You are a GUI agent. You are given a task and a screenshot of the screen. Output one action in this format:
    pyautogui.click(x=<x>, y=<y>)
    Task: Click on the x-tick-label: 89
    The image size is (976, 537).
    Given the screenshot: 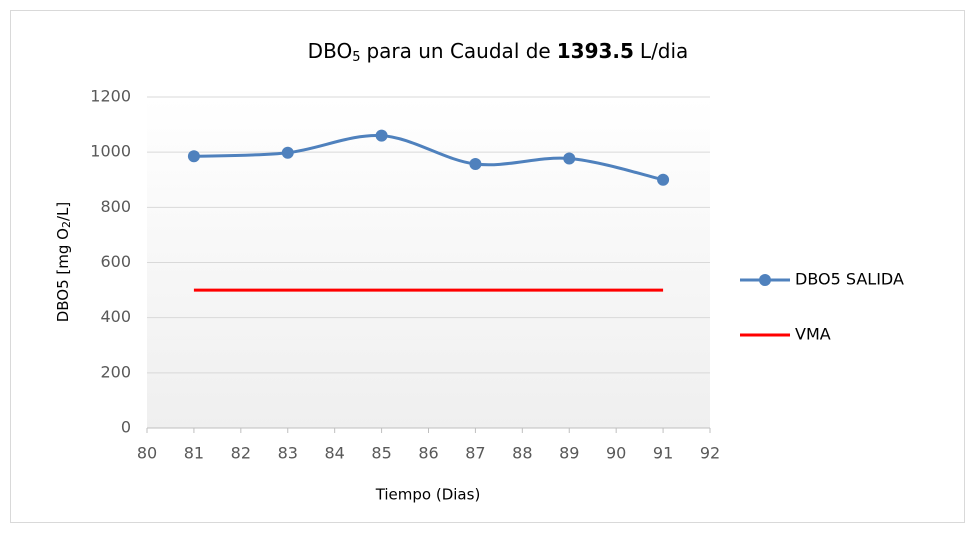 What is the action you would take?
    pyautogui.click(x=569, y=453)
    